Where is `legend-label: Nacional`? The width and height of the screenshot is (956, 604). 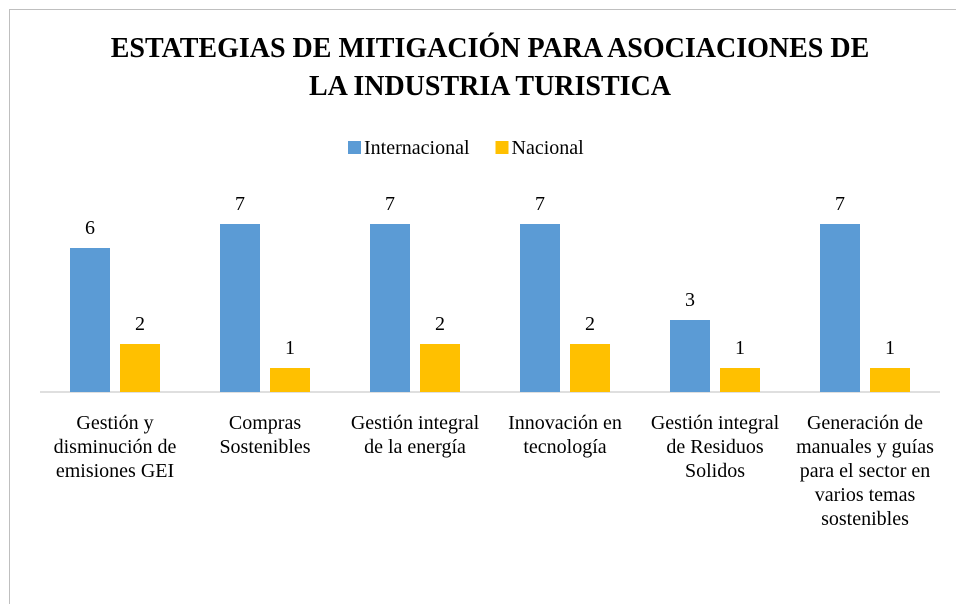 legend-label: Nacional is located at coordinates (548, 148).